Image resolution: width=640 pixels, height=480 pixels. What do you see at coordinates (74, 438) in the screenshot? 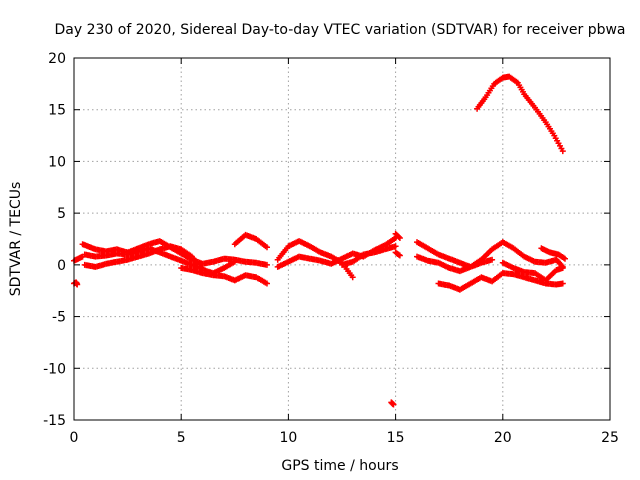
I see `x-tick-label: 0` at bounding box center [74, 438].